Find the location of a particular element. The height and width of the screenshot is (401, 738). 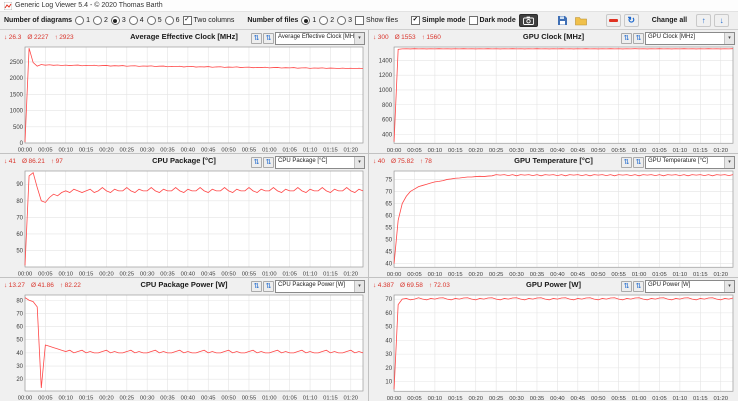

max-value: 82.22 is located at coordinates (73, 285).